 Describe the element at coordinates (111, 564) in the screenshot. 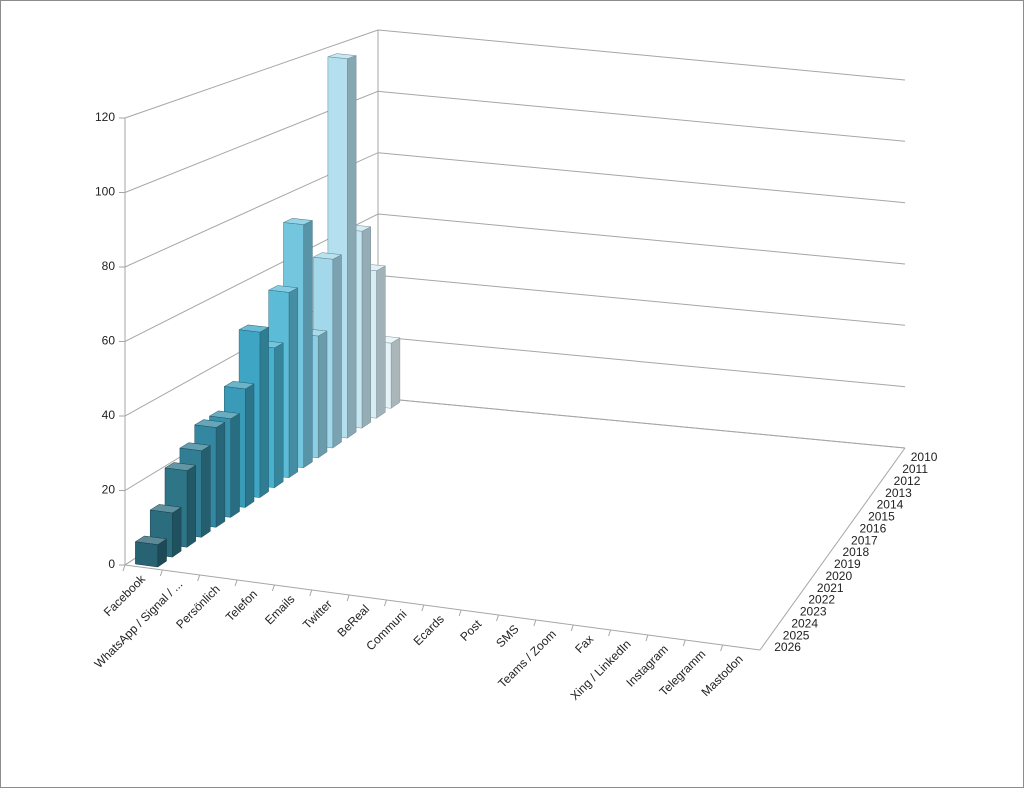

I see `y-tick-label: 0` at that location.